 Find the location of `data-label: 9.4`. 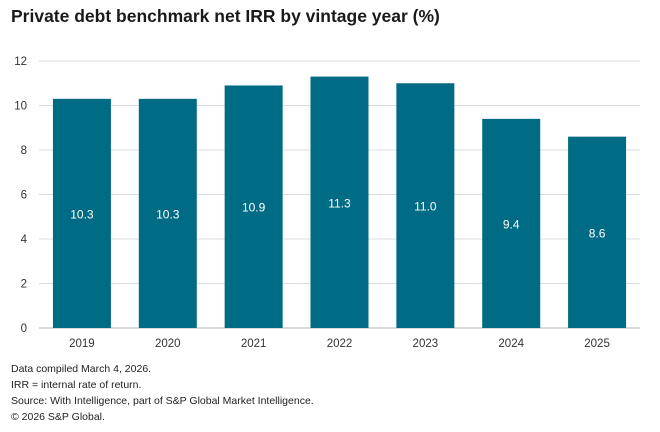

data-label: 9.4 is located at coordinates (511, 224).